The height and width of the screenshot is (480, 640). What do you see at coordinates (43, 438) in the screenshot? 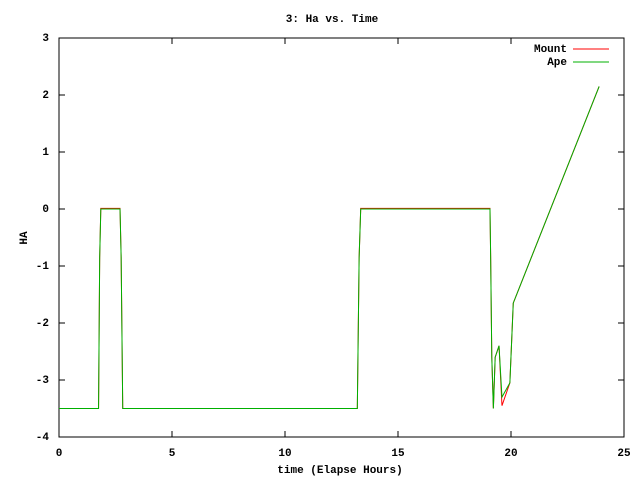
I see `y-tick-label: -4` at bounding box center [43, 438].